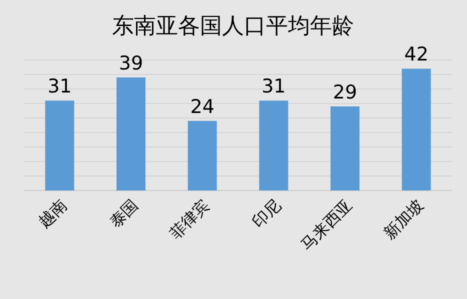 The image size is (467, 299). Describe the element at coordinates (416, 55) in the screenshot. I see `data-label: 42` at that location.